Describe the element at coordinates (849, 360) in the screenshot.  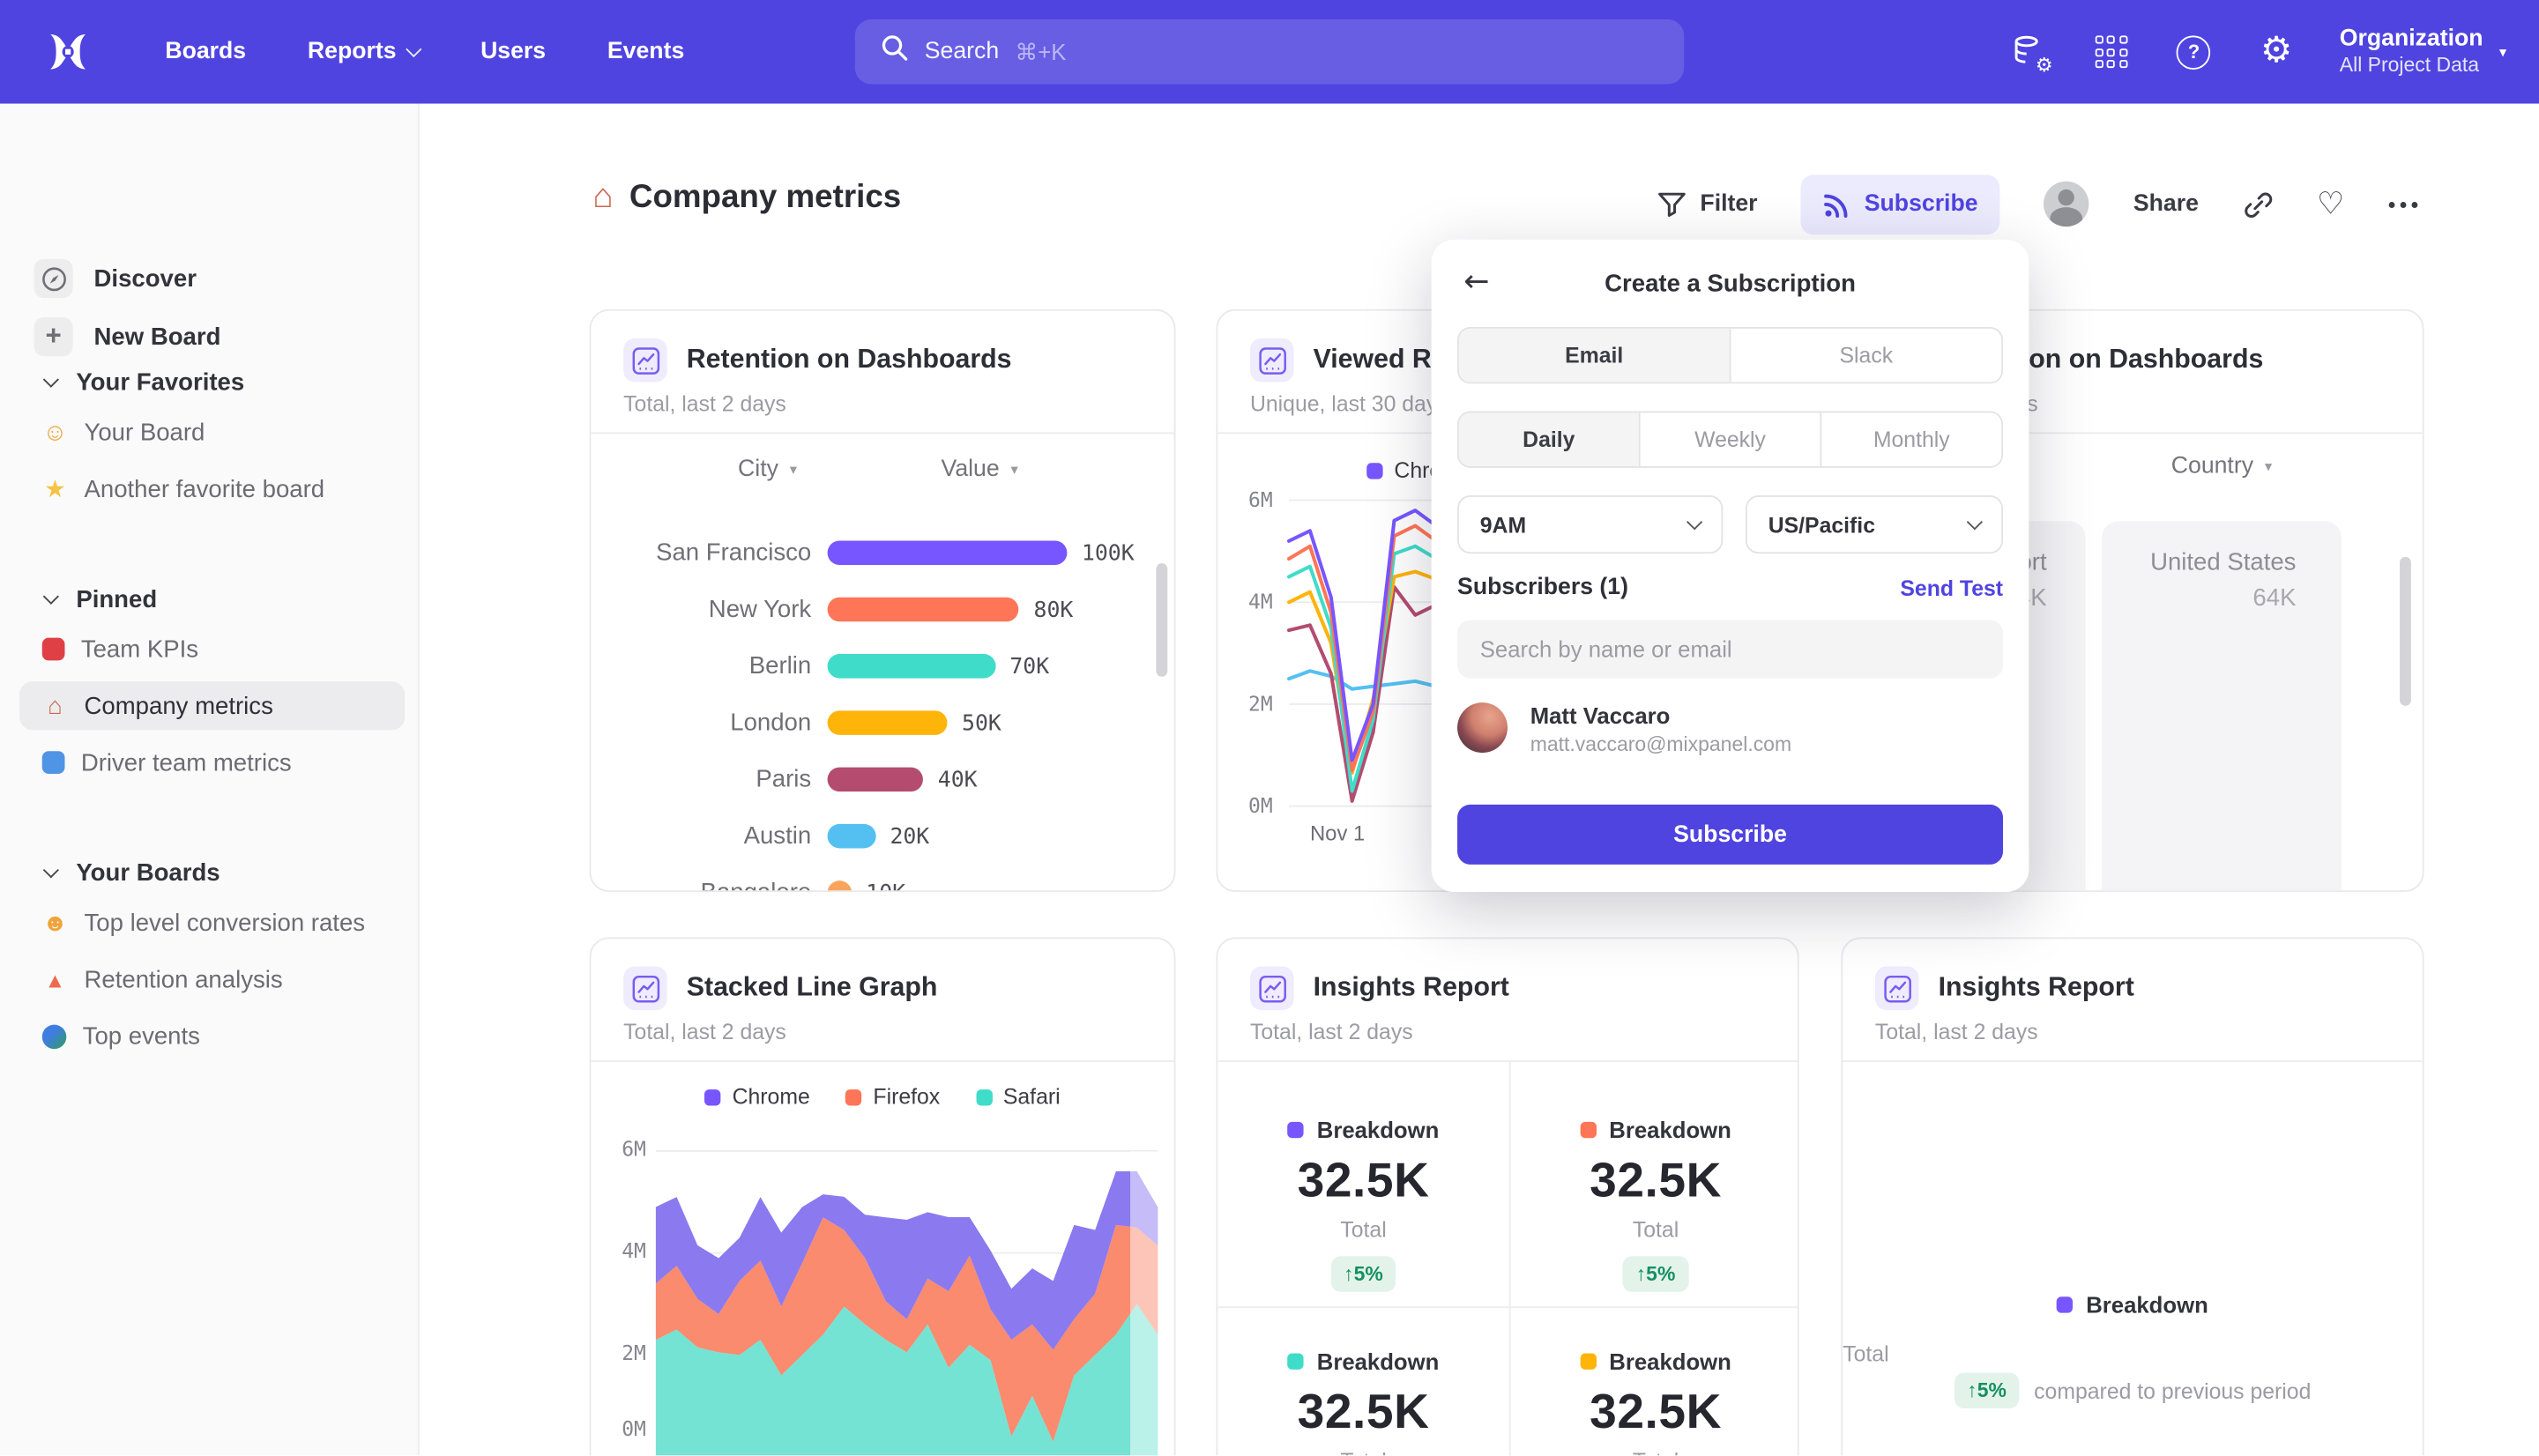
I see `card-title: Retention on Dashboards` at that location.